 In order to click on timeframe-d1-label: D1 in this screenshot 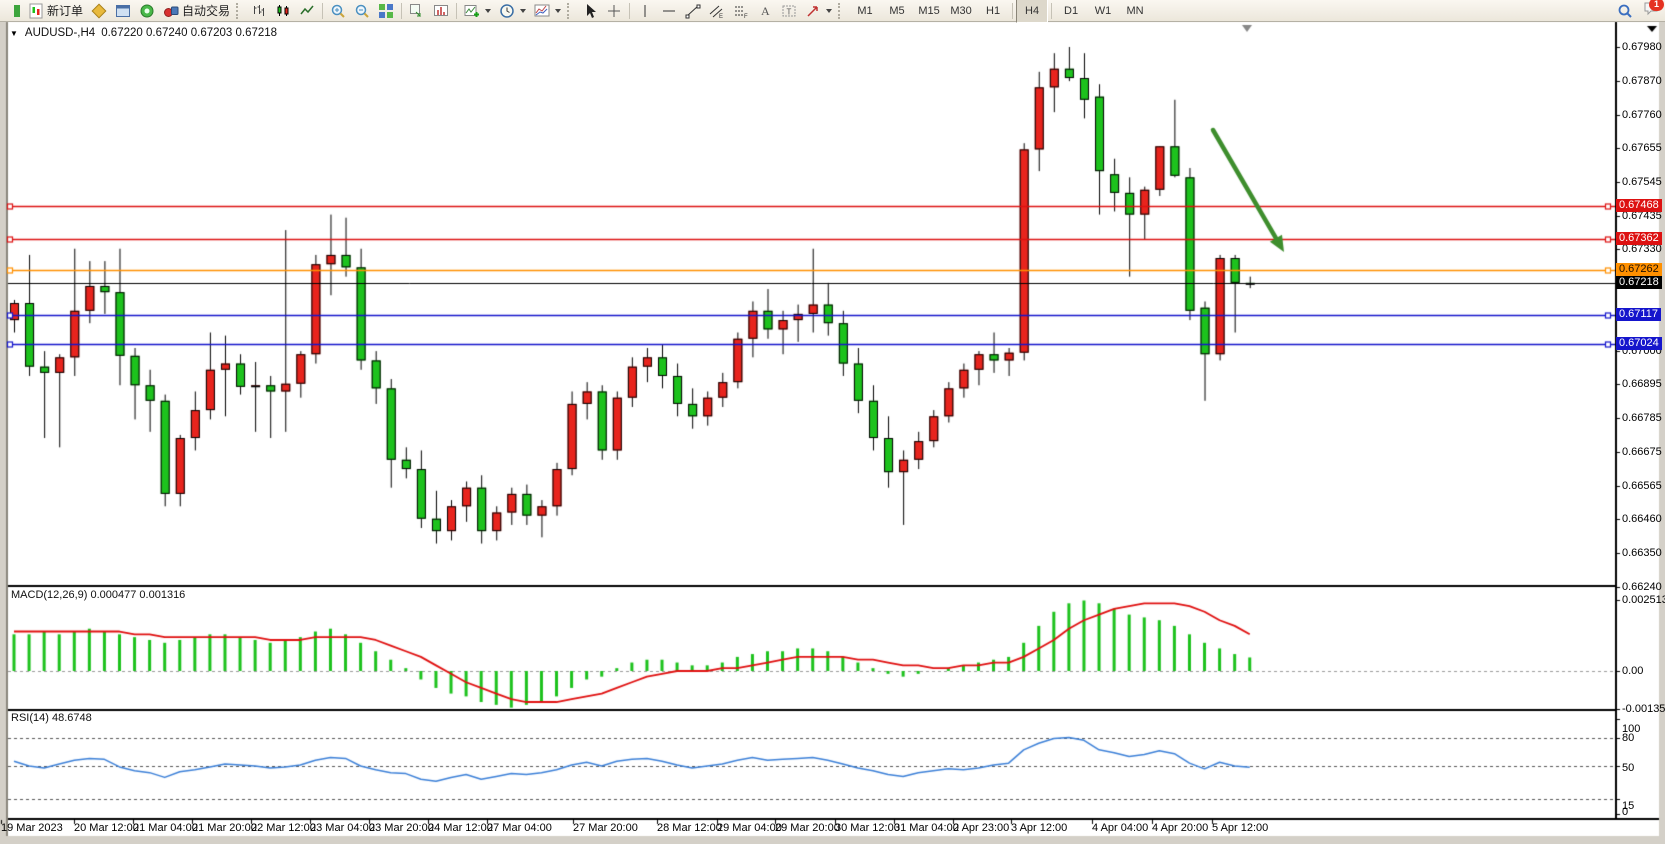, I will do `click(1071, 10)`.